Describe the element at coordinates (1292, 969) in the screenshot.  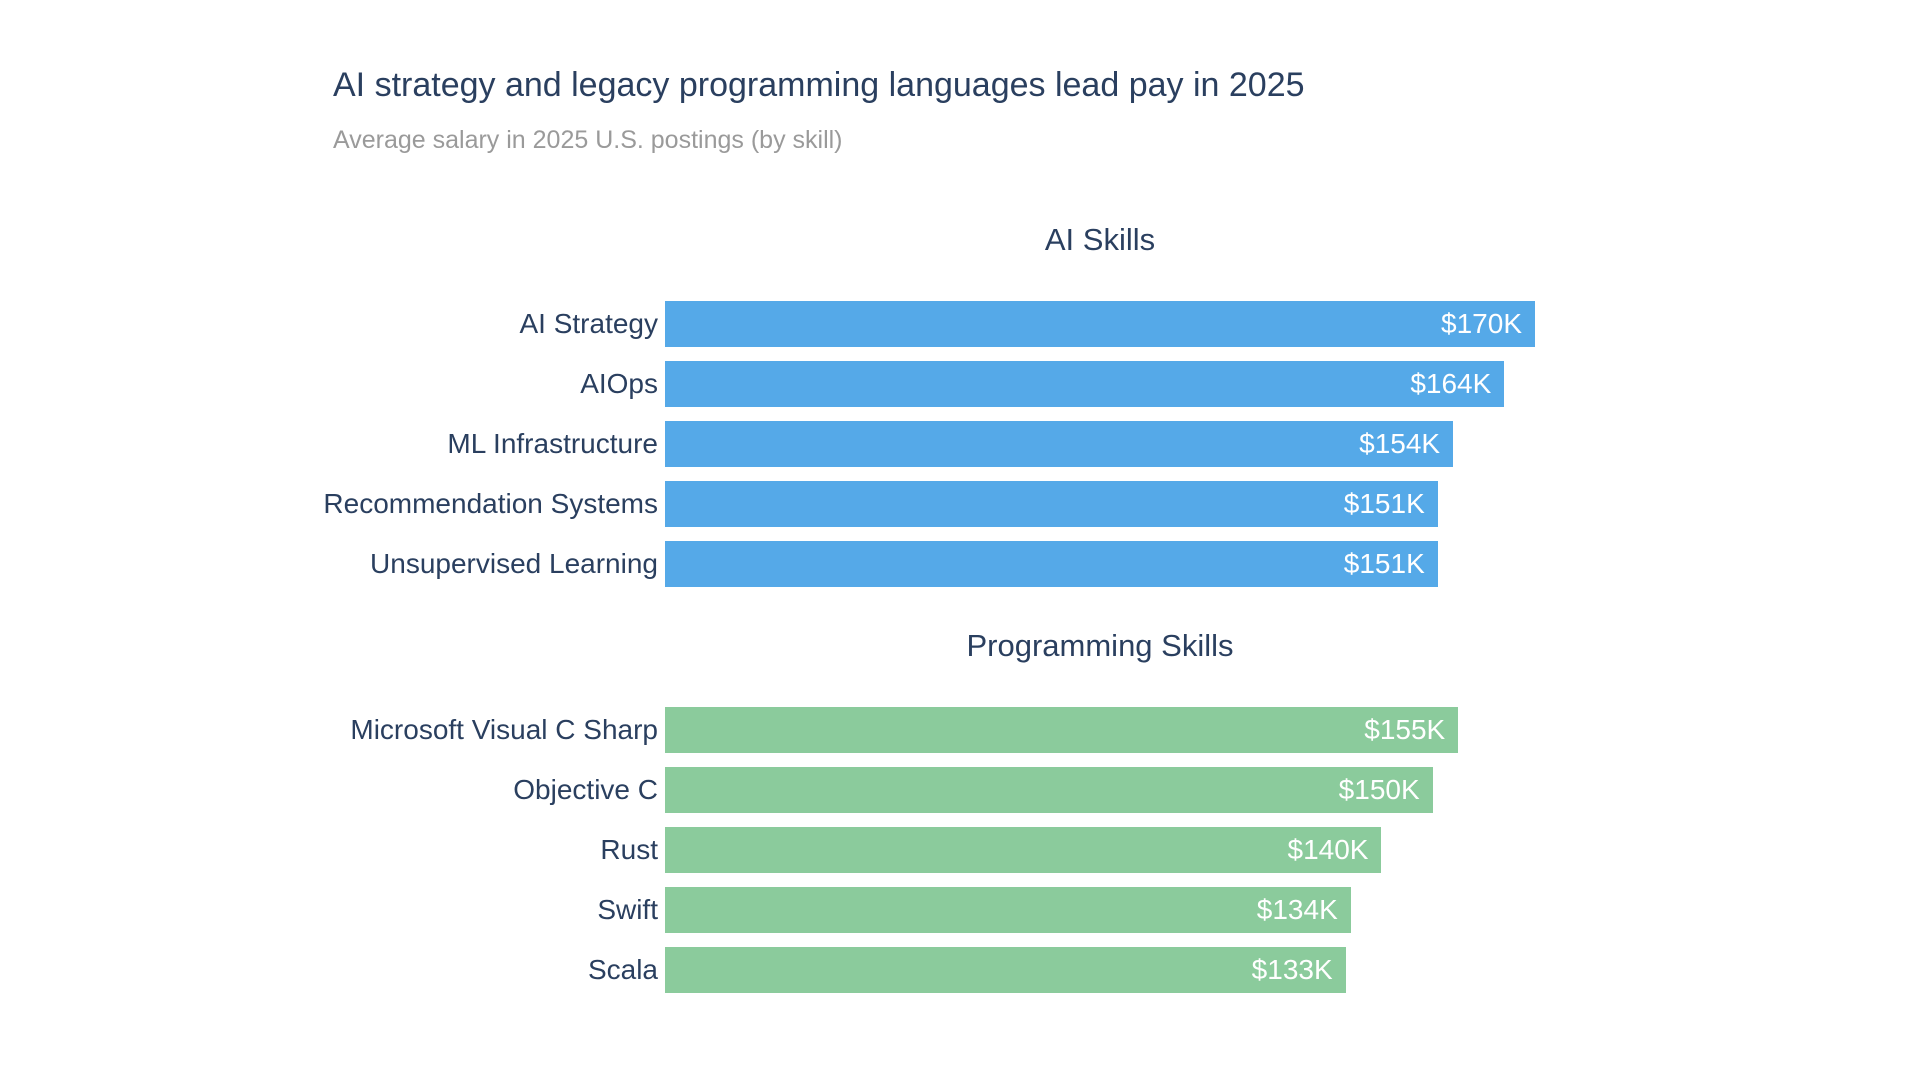
I see `bar-value-label: $133K` at that location.